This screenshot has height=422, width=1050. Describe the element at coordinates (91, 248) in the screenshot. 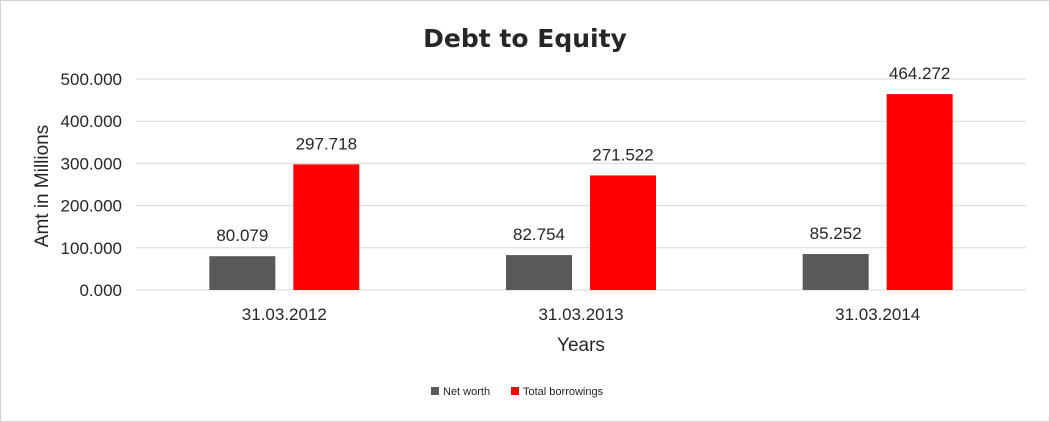

I see `y-tick-label: 100.000` at that location.